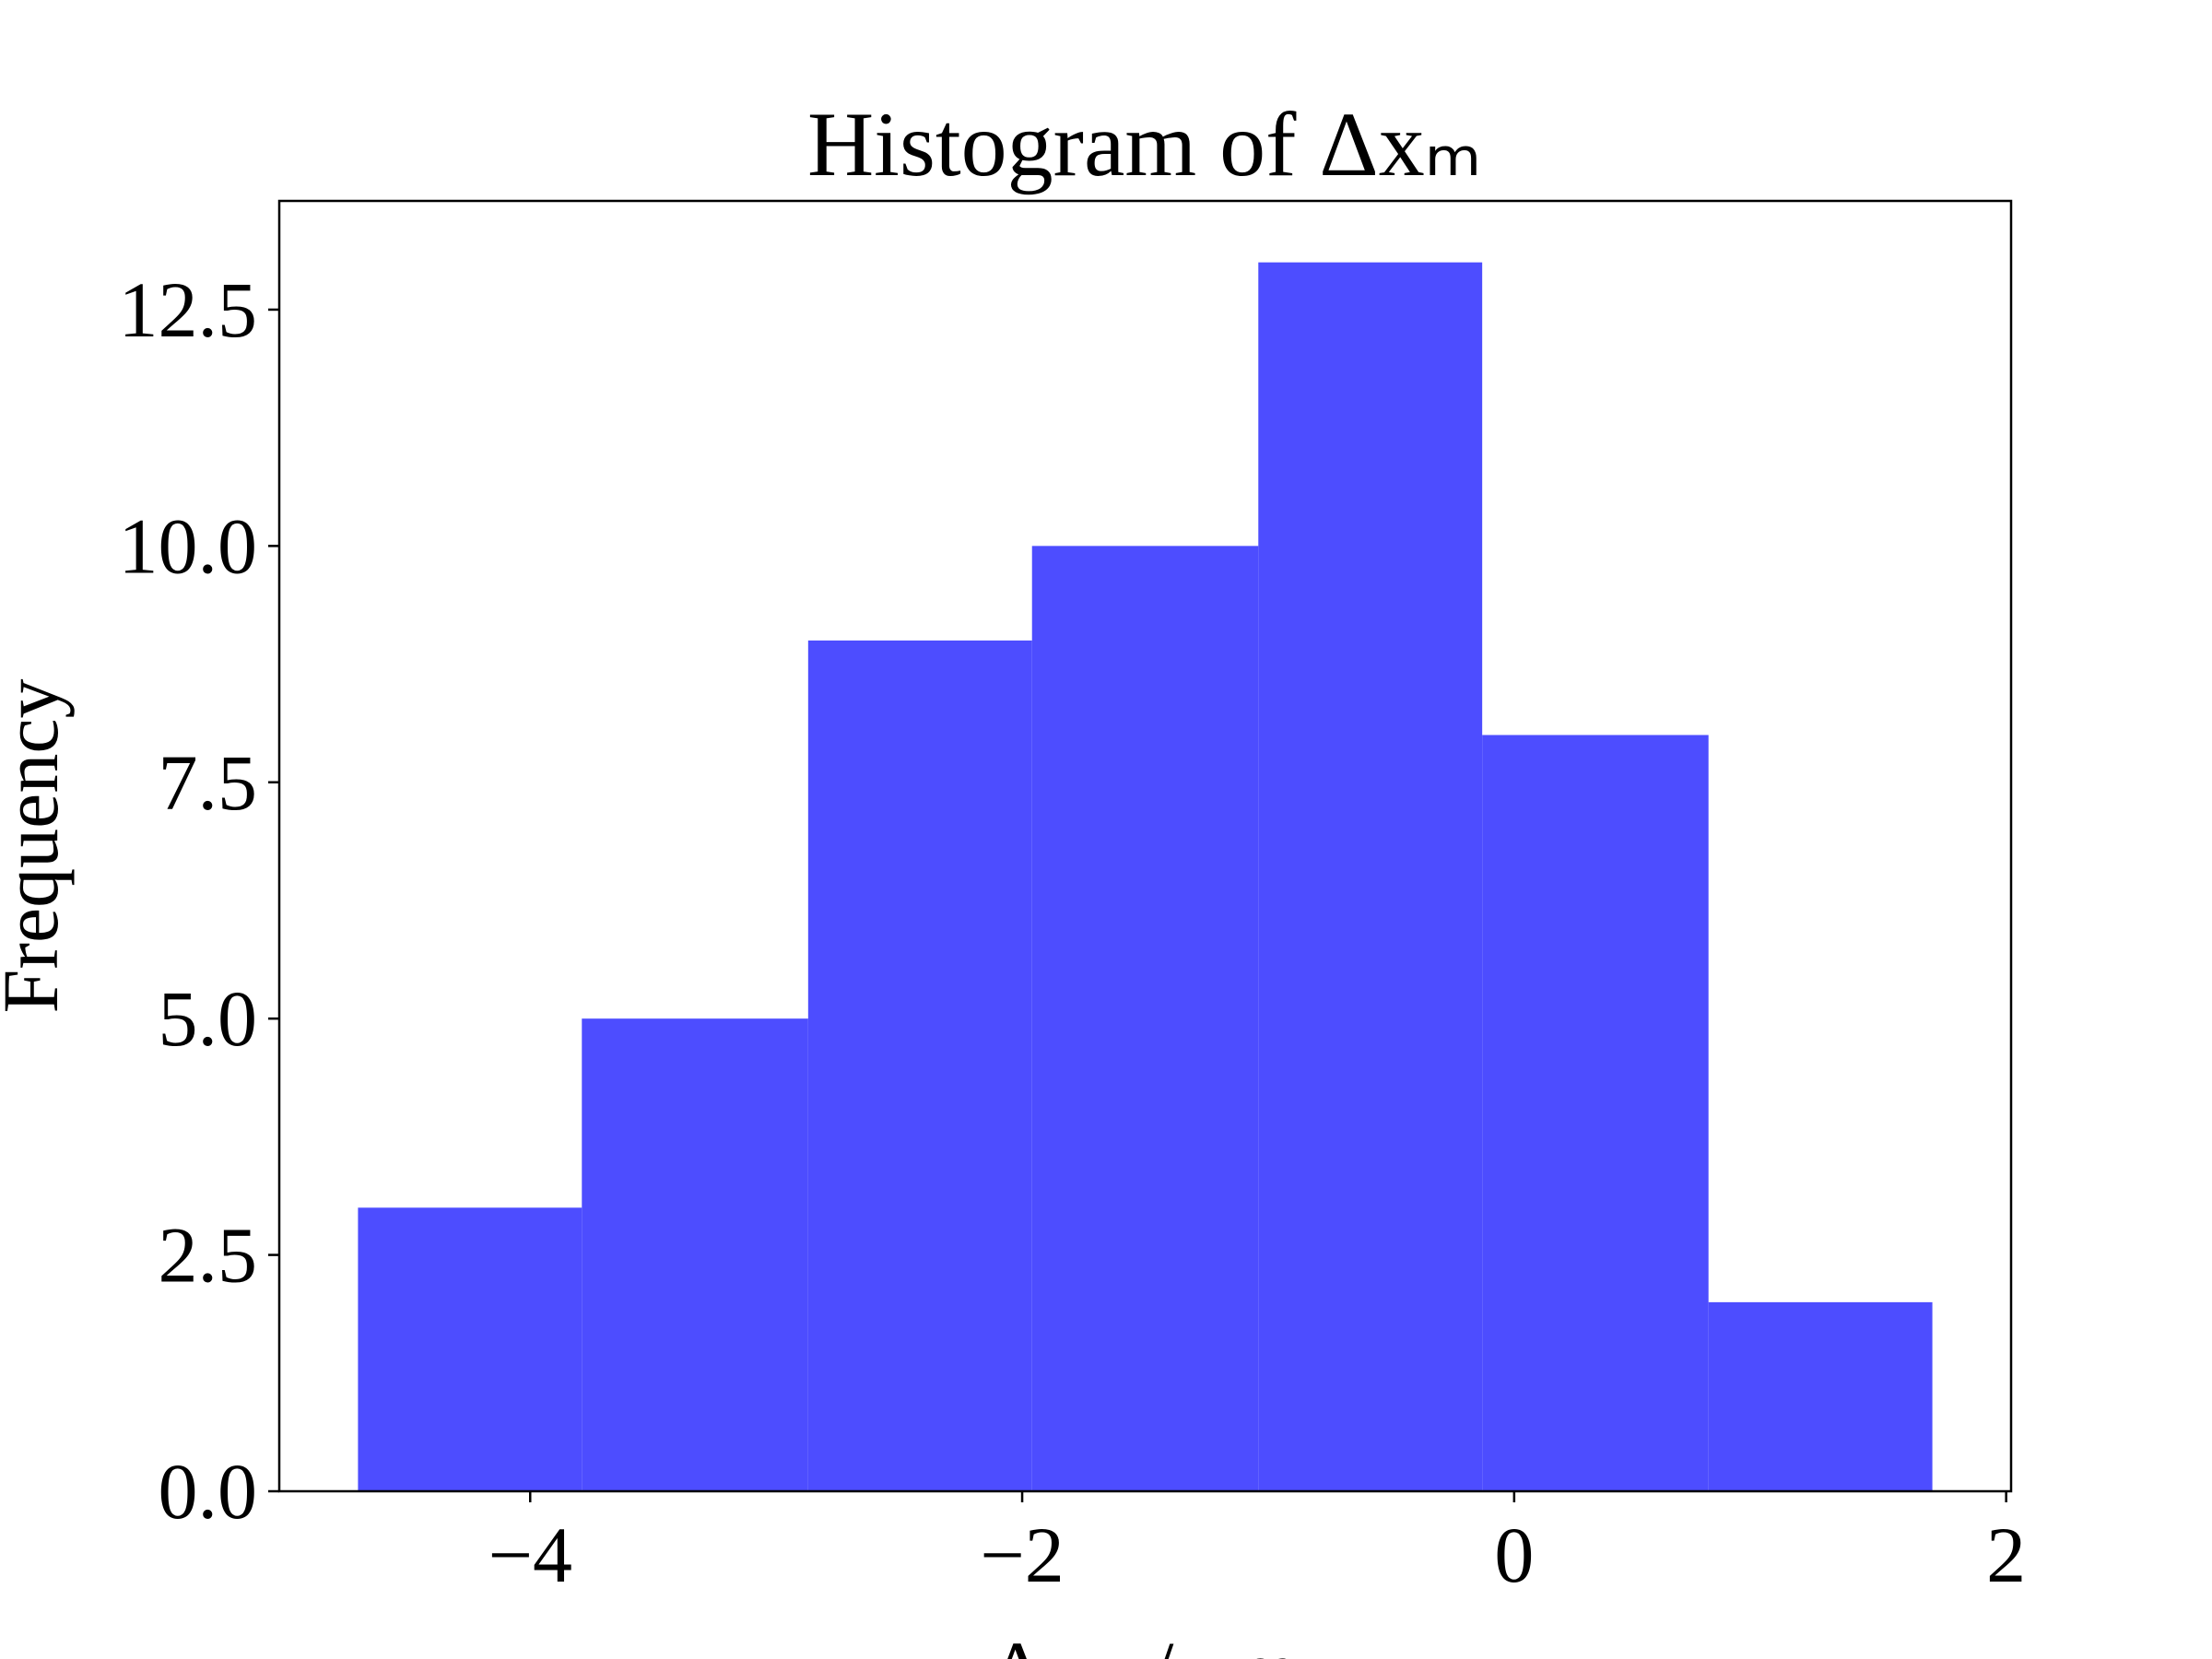 This screenshot has width=2212, height=1659. I want to click on y-tick-label: 10.0, so click(188, 545).